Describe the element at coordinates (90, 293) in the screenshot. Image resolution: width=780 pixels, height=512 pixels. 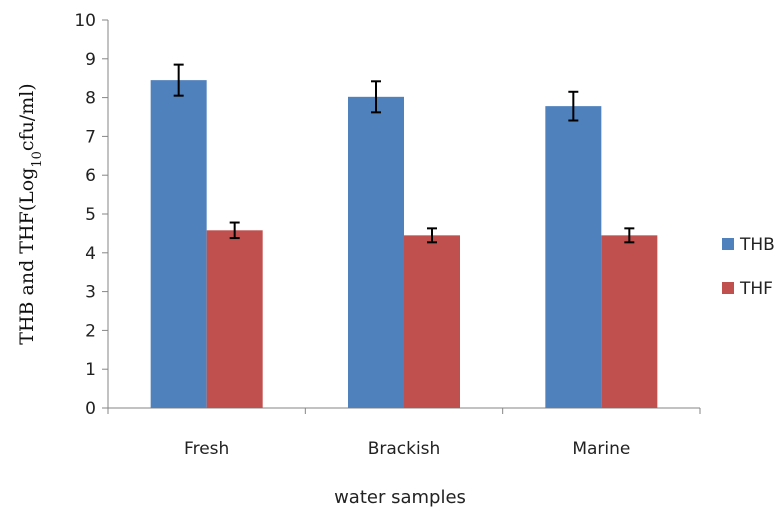
I see `y-tick-label: 3` at that location.